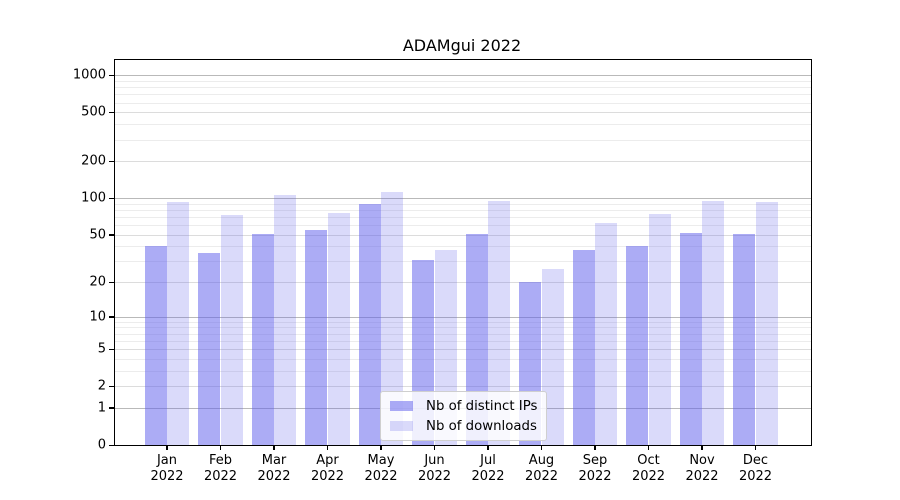 This screenshot has width=900, height=500. What do you see at coordinates (262, 339) in the screenshot?
I see `bar-distinct-ips-mar` at bounding box center [262, 339].